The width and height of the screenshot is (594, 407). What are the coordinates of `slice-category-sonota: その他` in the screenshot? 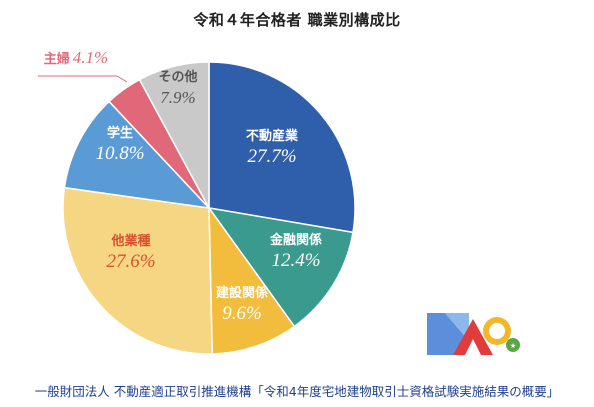 It's located at (177, 77).